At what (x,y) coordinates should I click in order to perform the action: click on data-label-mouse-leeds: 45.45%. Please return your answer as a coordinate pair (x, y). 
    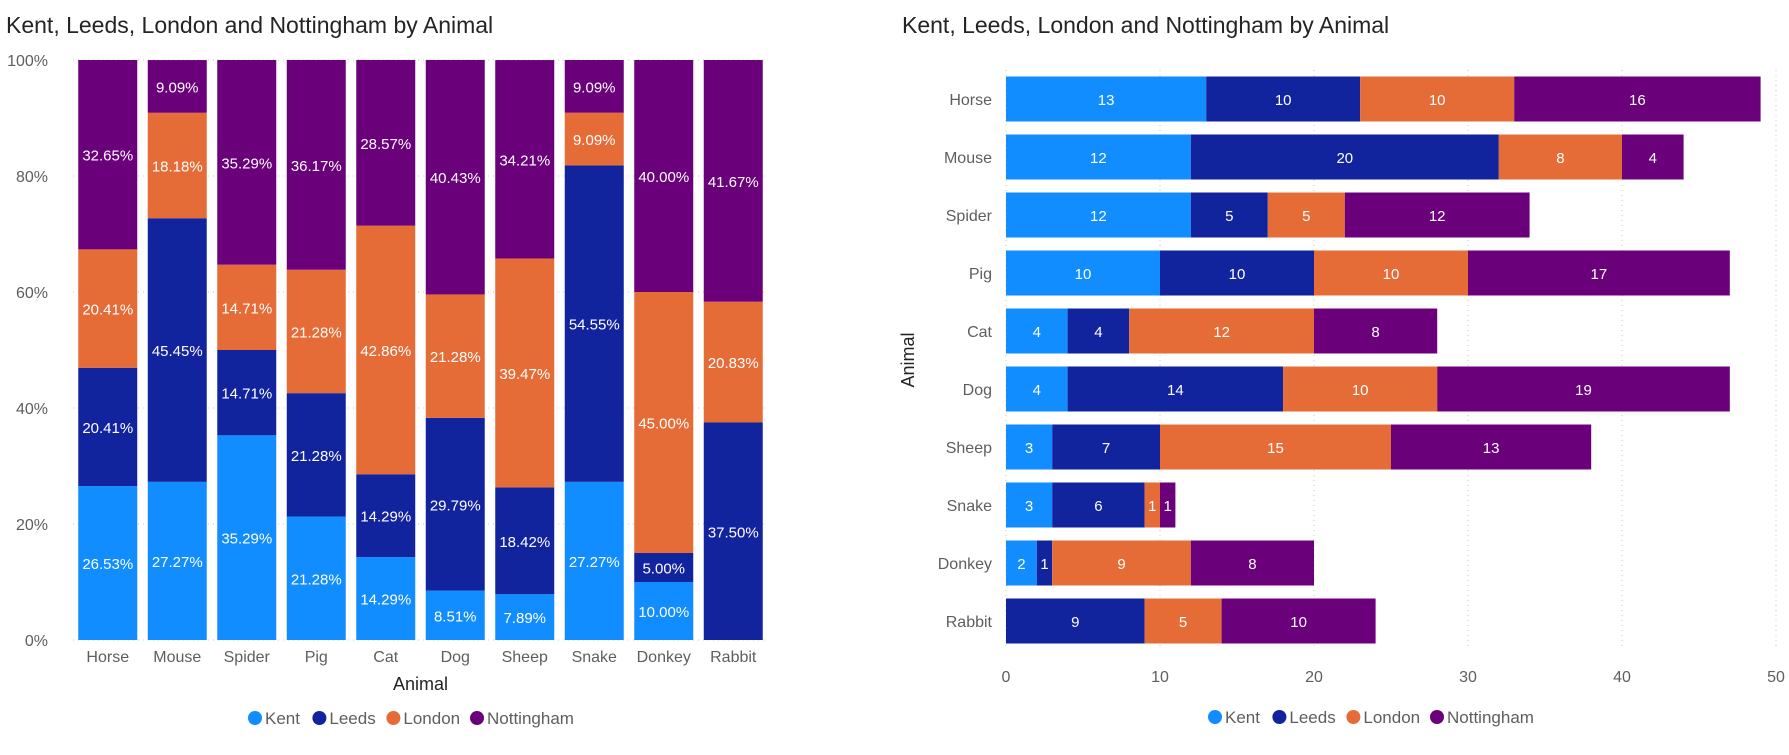
    Looking at the image, I should click on (177, 351).